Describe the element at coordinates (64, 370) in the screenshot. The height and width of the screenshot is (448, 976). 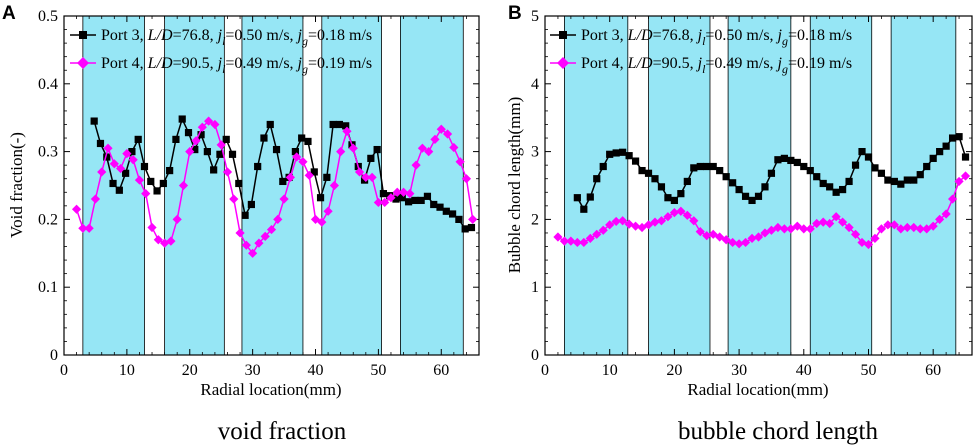
I see `panel-a-x-tick-label: 0` at that location.